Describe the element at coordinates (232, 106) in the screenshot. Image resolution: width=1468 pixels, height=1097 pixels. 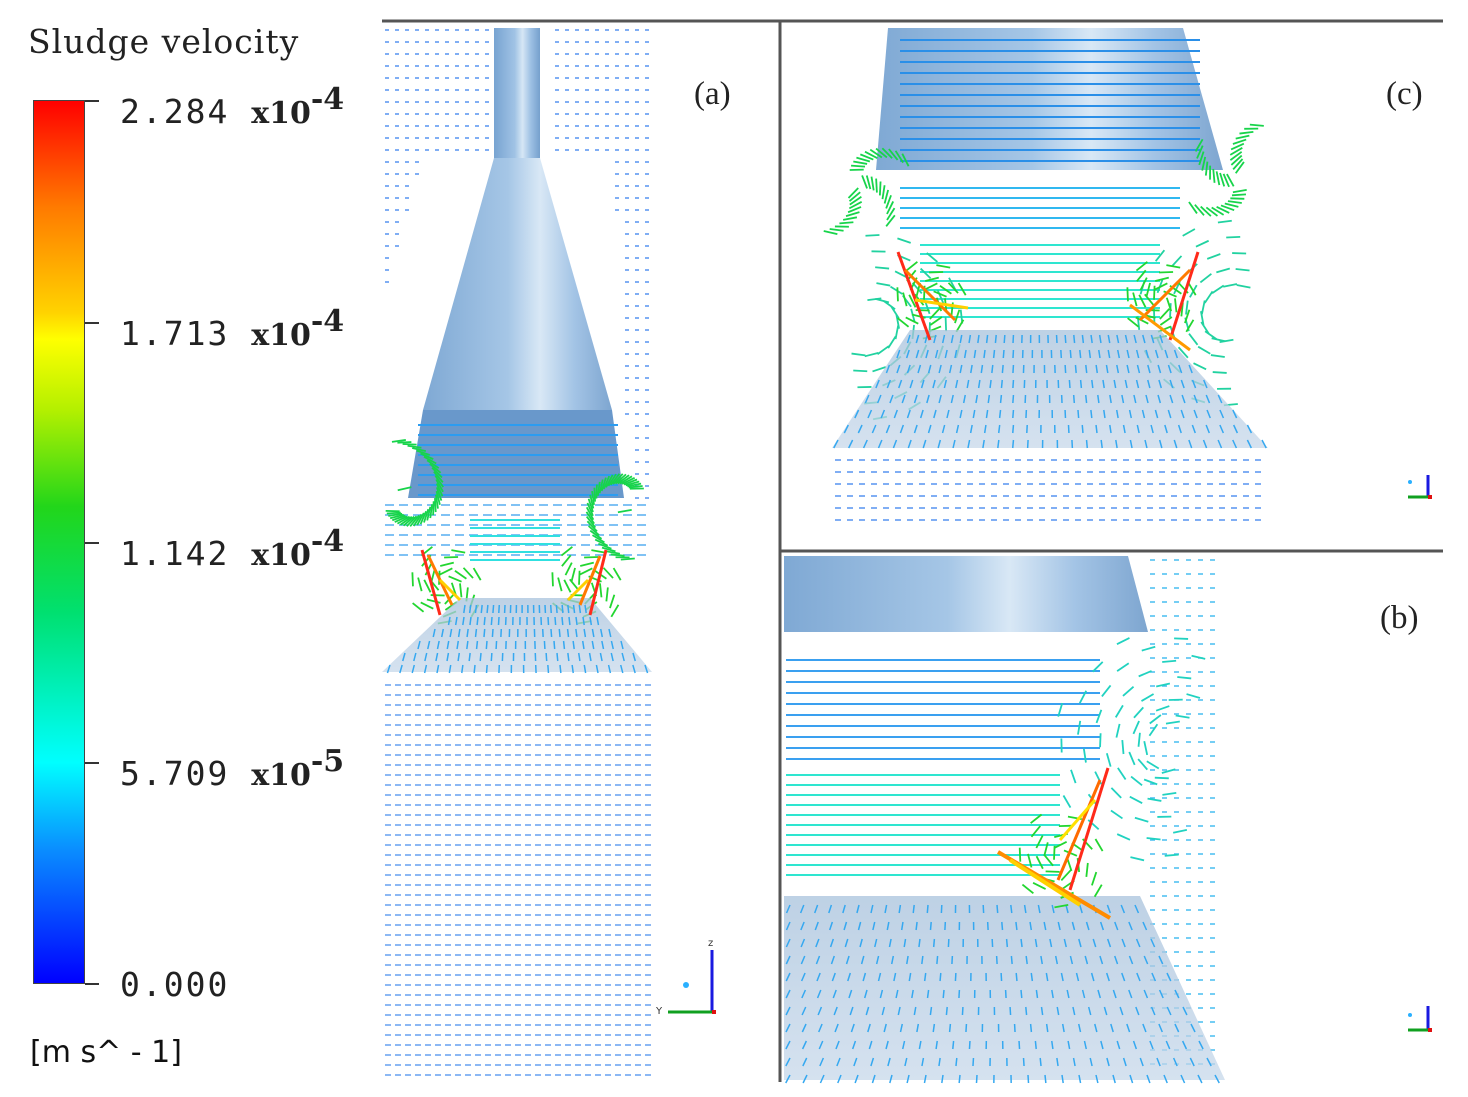
I see `tick-label-max: 2.284 x10-4` at that location.